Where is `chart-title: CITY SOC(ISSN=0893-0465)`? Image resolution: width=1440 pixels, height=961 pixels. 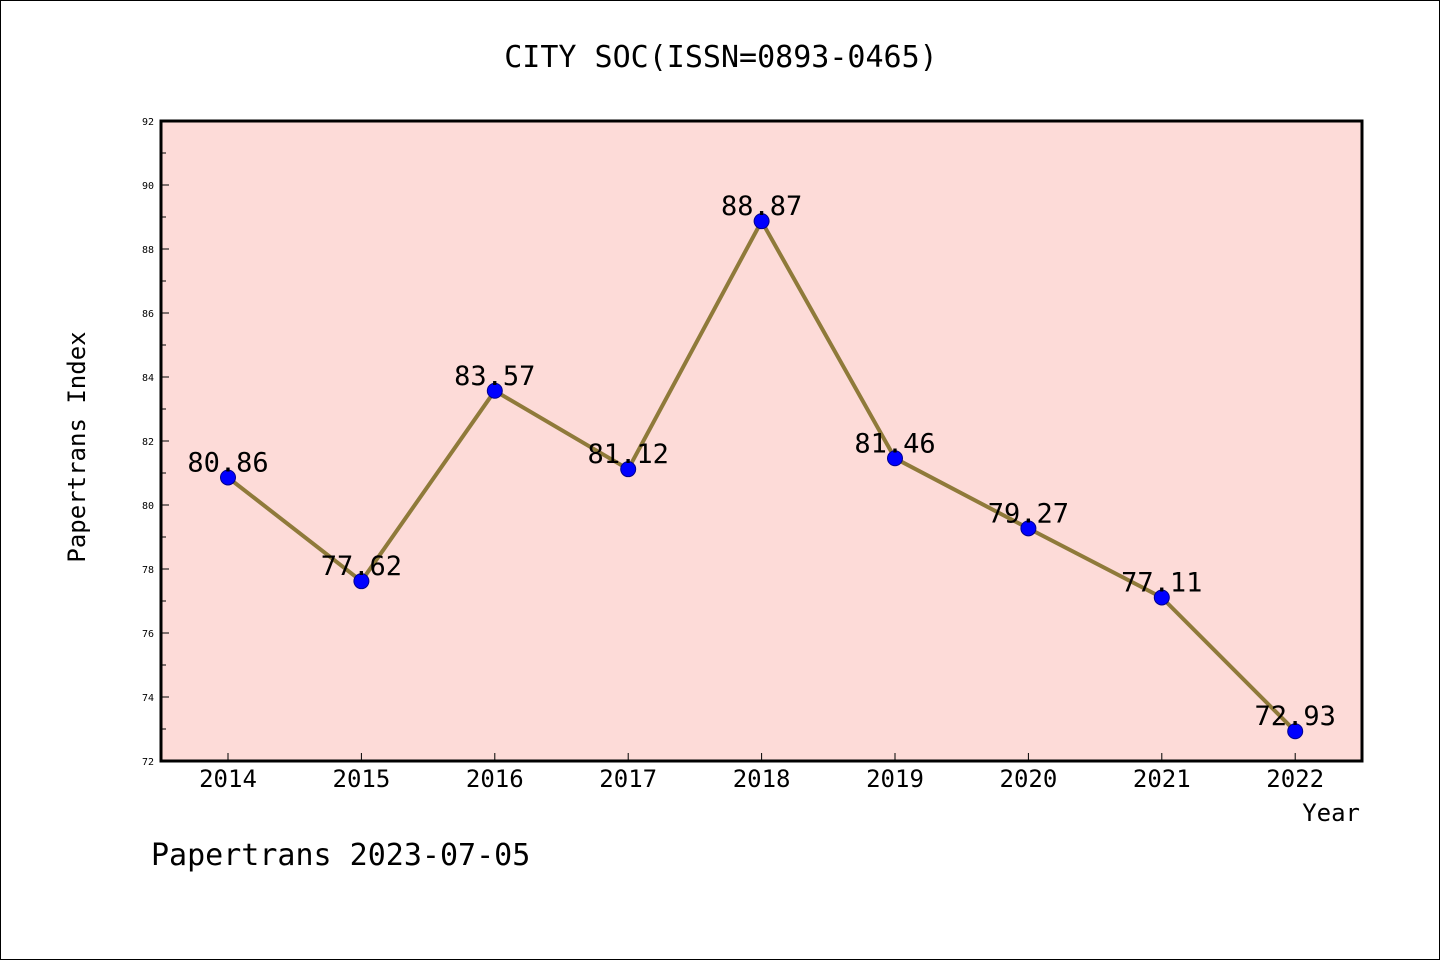 chart-title: CITY SOC(ISSN=0893-0465) is located at coordinates (720, 57).